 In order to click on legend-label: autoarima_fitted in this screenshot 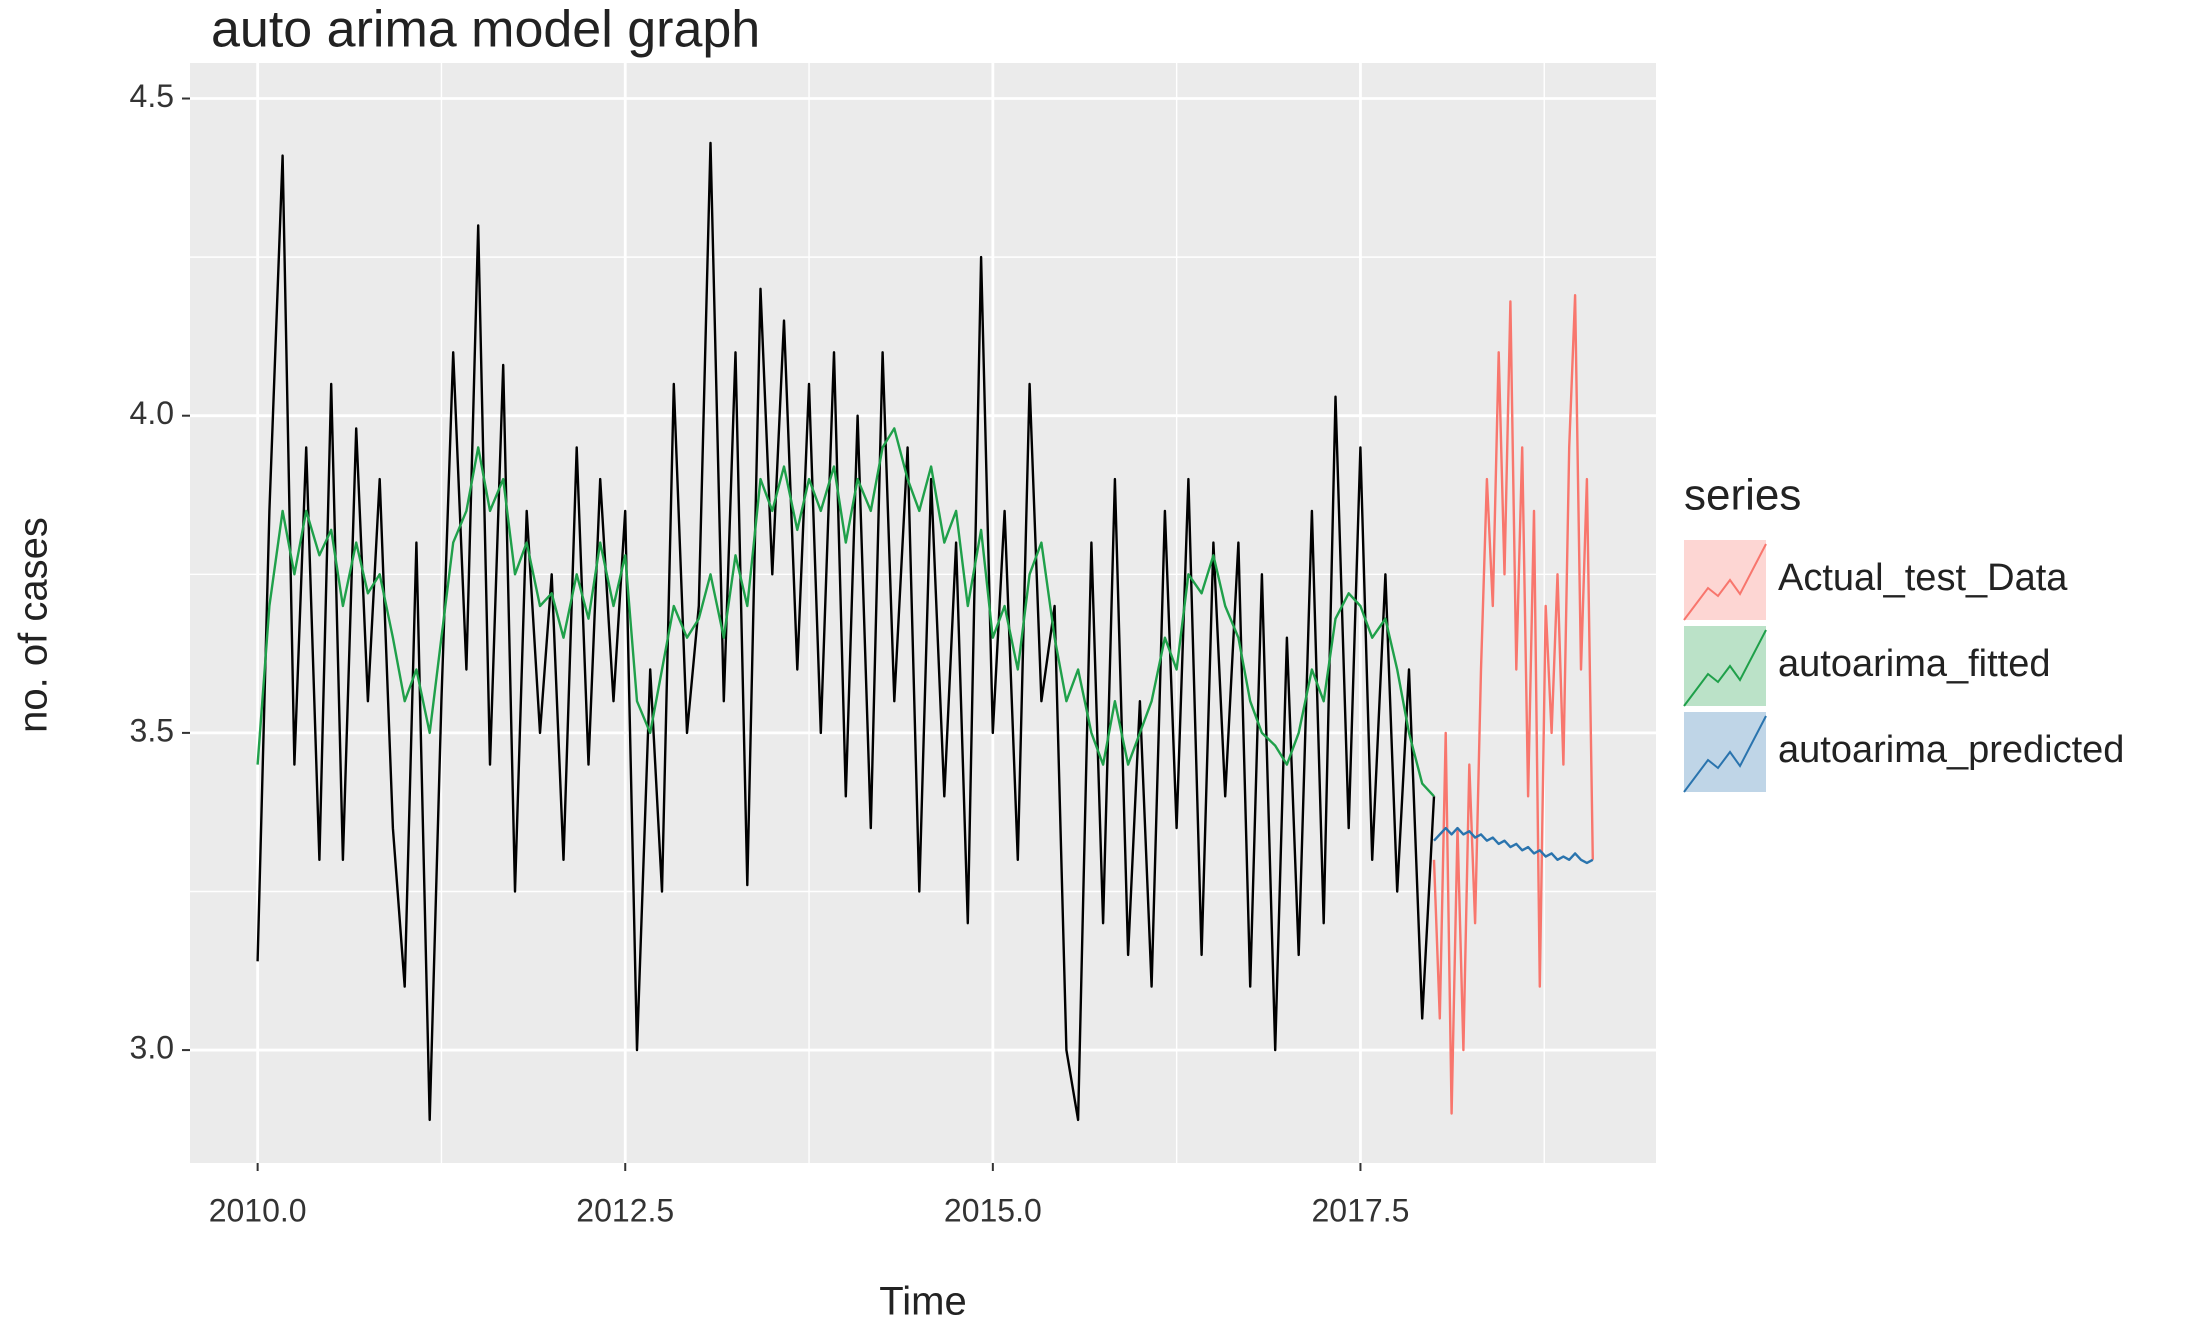, I will do `click(1914, 664)`.